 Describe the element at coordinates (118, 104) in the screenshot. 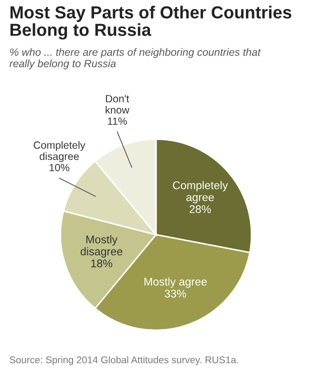

I see `slice-label: Don't know` at that location.